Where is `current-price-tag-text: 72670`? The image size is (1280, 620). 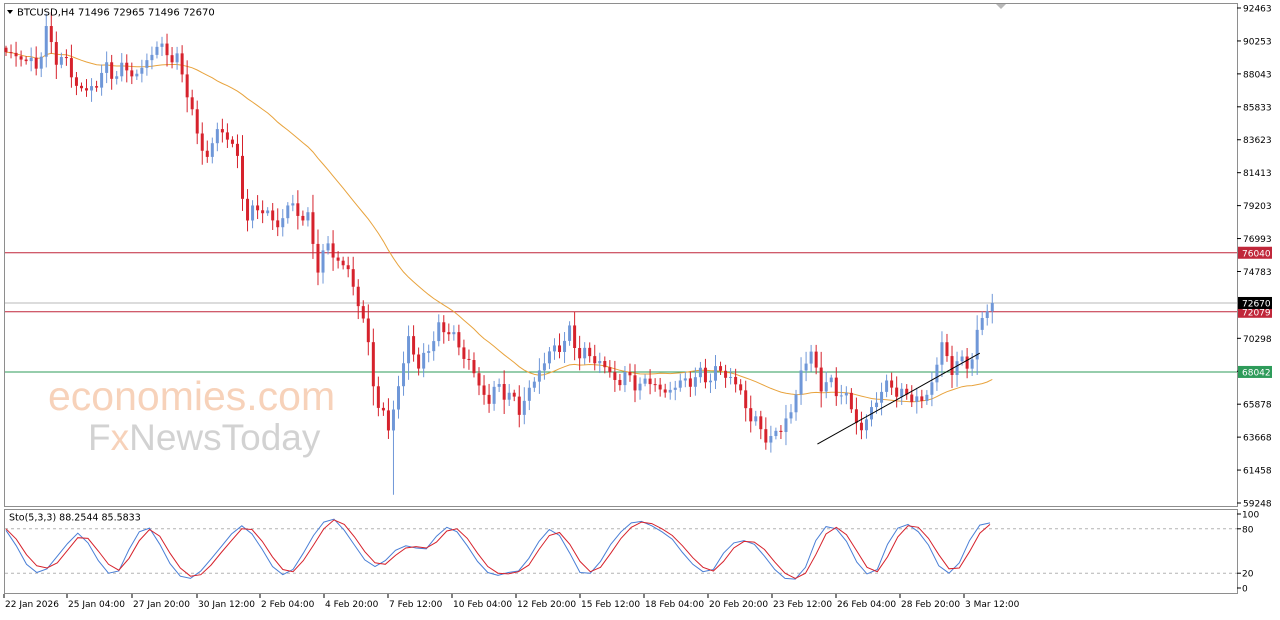 current-price-tag-text: 72670 is located at coordinates (1256, 304).